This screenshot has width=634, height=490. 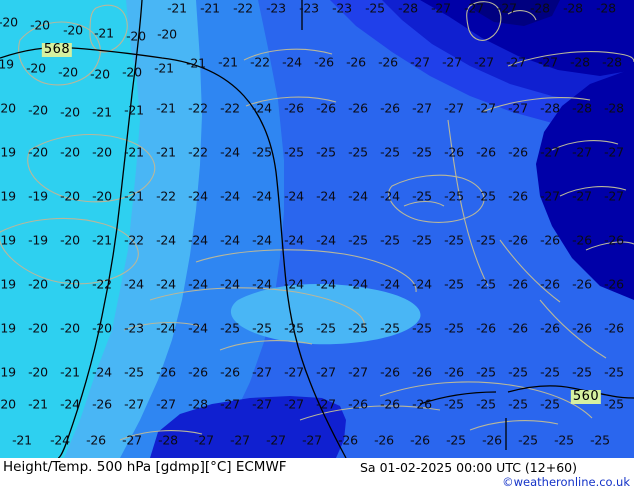 What do you see at coordinates (468, 467) in the screenshot?
I see `valid-time-stamp: Sa 01-02-2025 00:00 UTC (12+60)` at bounding box center [468, 467].